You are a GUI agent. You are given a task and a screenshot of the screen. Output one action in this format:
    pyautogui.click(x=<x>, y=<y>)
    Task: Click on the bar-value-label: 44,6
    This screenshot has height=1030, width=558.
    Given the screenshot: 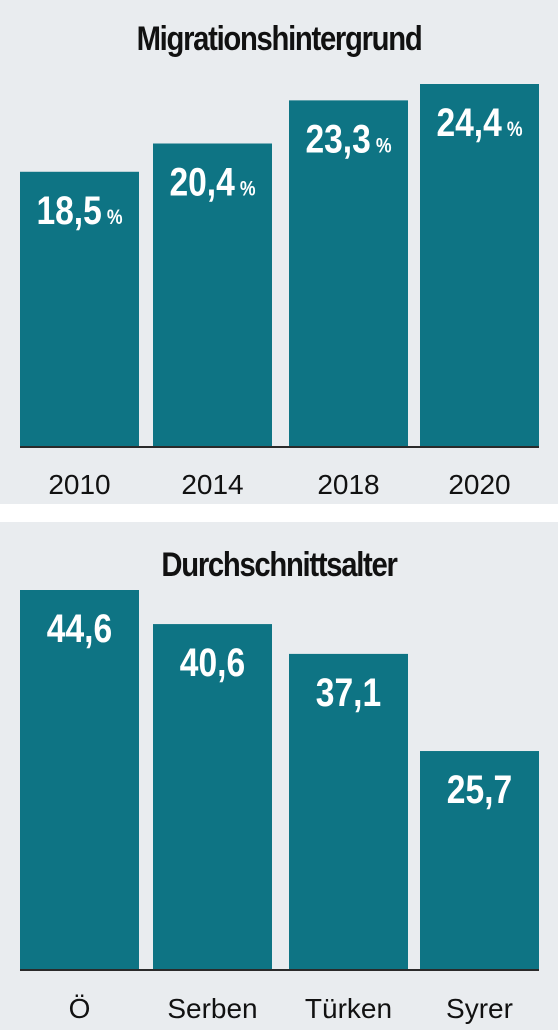 What is the action you would take?
    pyautogui.click(x=79, y=628)
    